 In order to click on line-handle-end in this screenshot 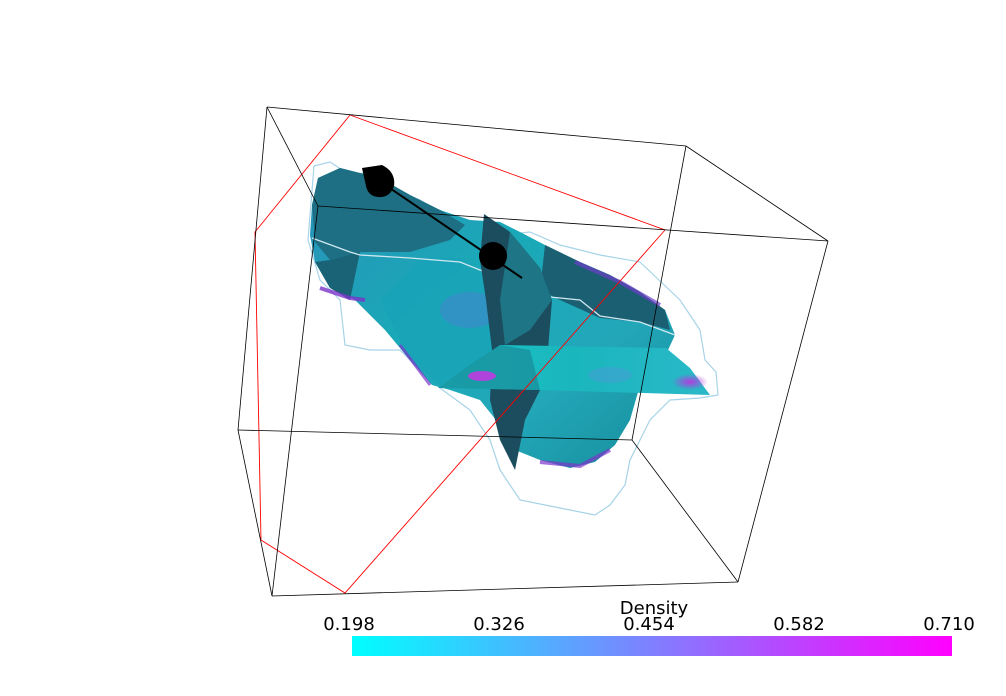, I will do `click(493, 256)`.